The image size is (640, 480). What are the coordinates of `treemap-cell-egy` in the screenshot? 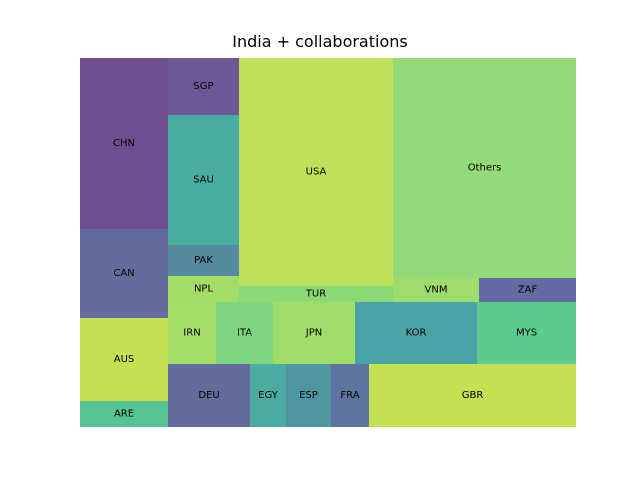 It's located at (268, 395).